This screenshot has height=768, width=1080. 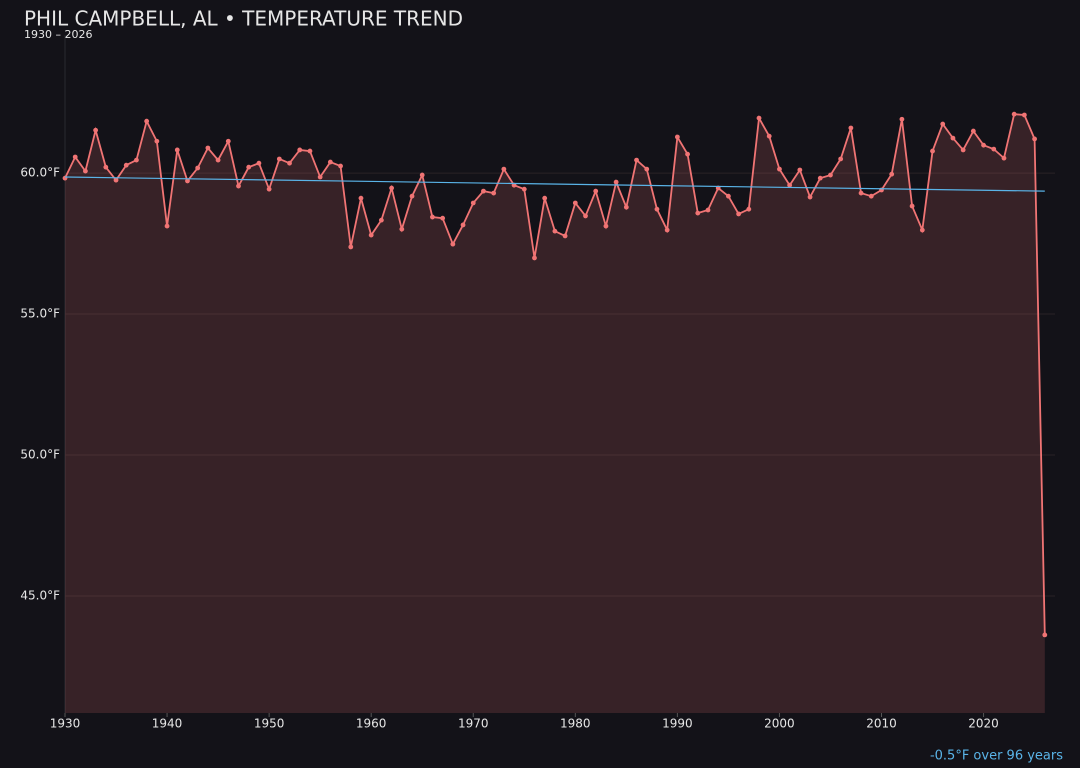 What do you see at coordinates (40, 595) in the screenshot?
I see `y-tick-label: 45.0°F` at bounding box center [40, 595].